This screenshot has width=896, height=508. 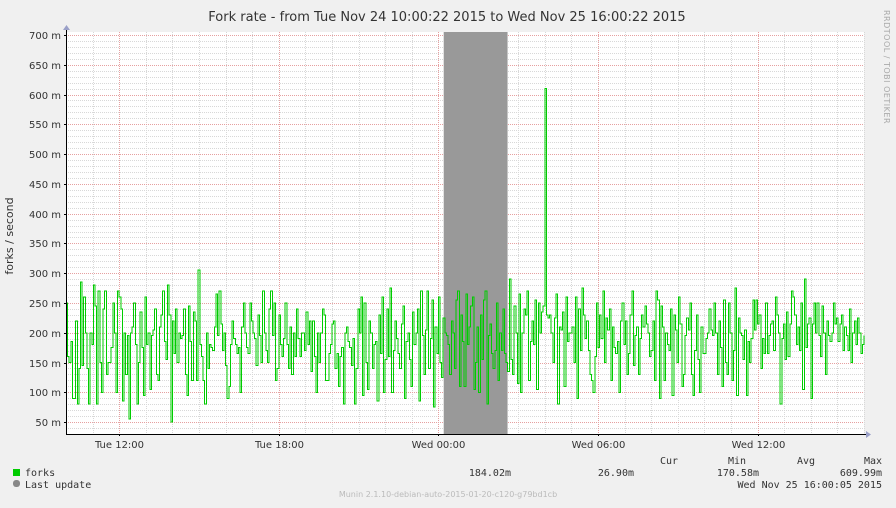 I want to click on legend-avg-forks: 170.58m, so click(x=738, y=473).